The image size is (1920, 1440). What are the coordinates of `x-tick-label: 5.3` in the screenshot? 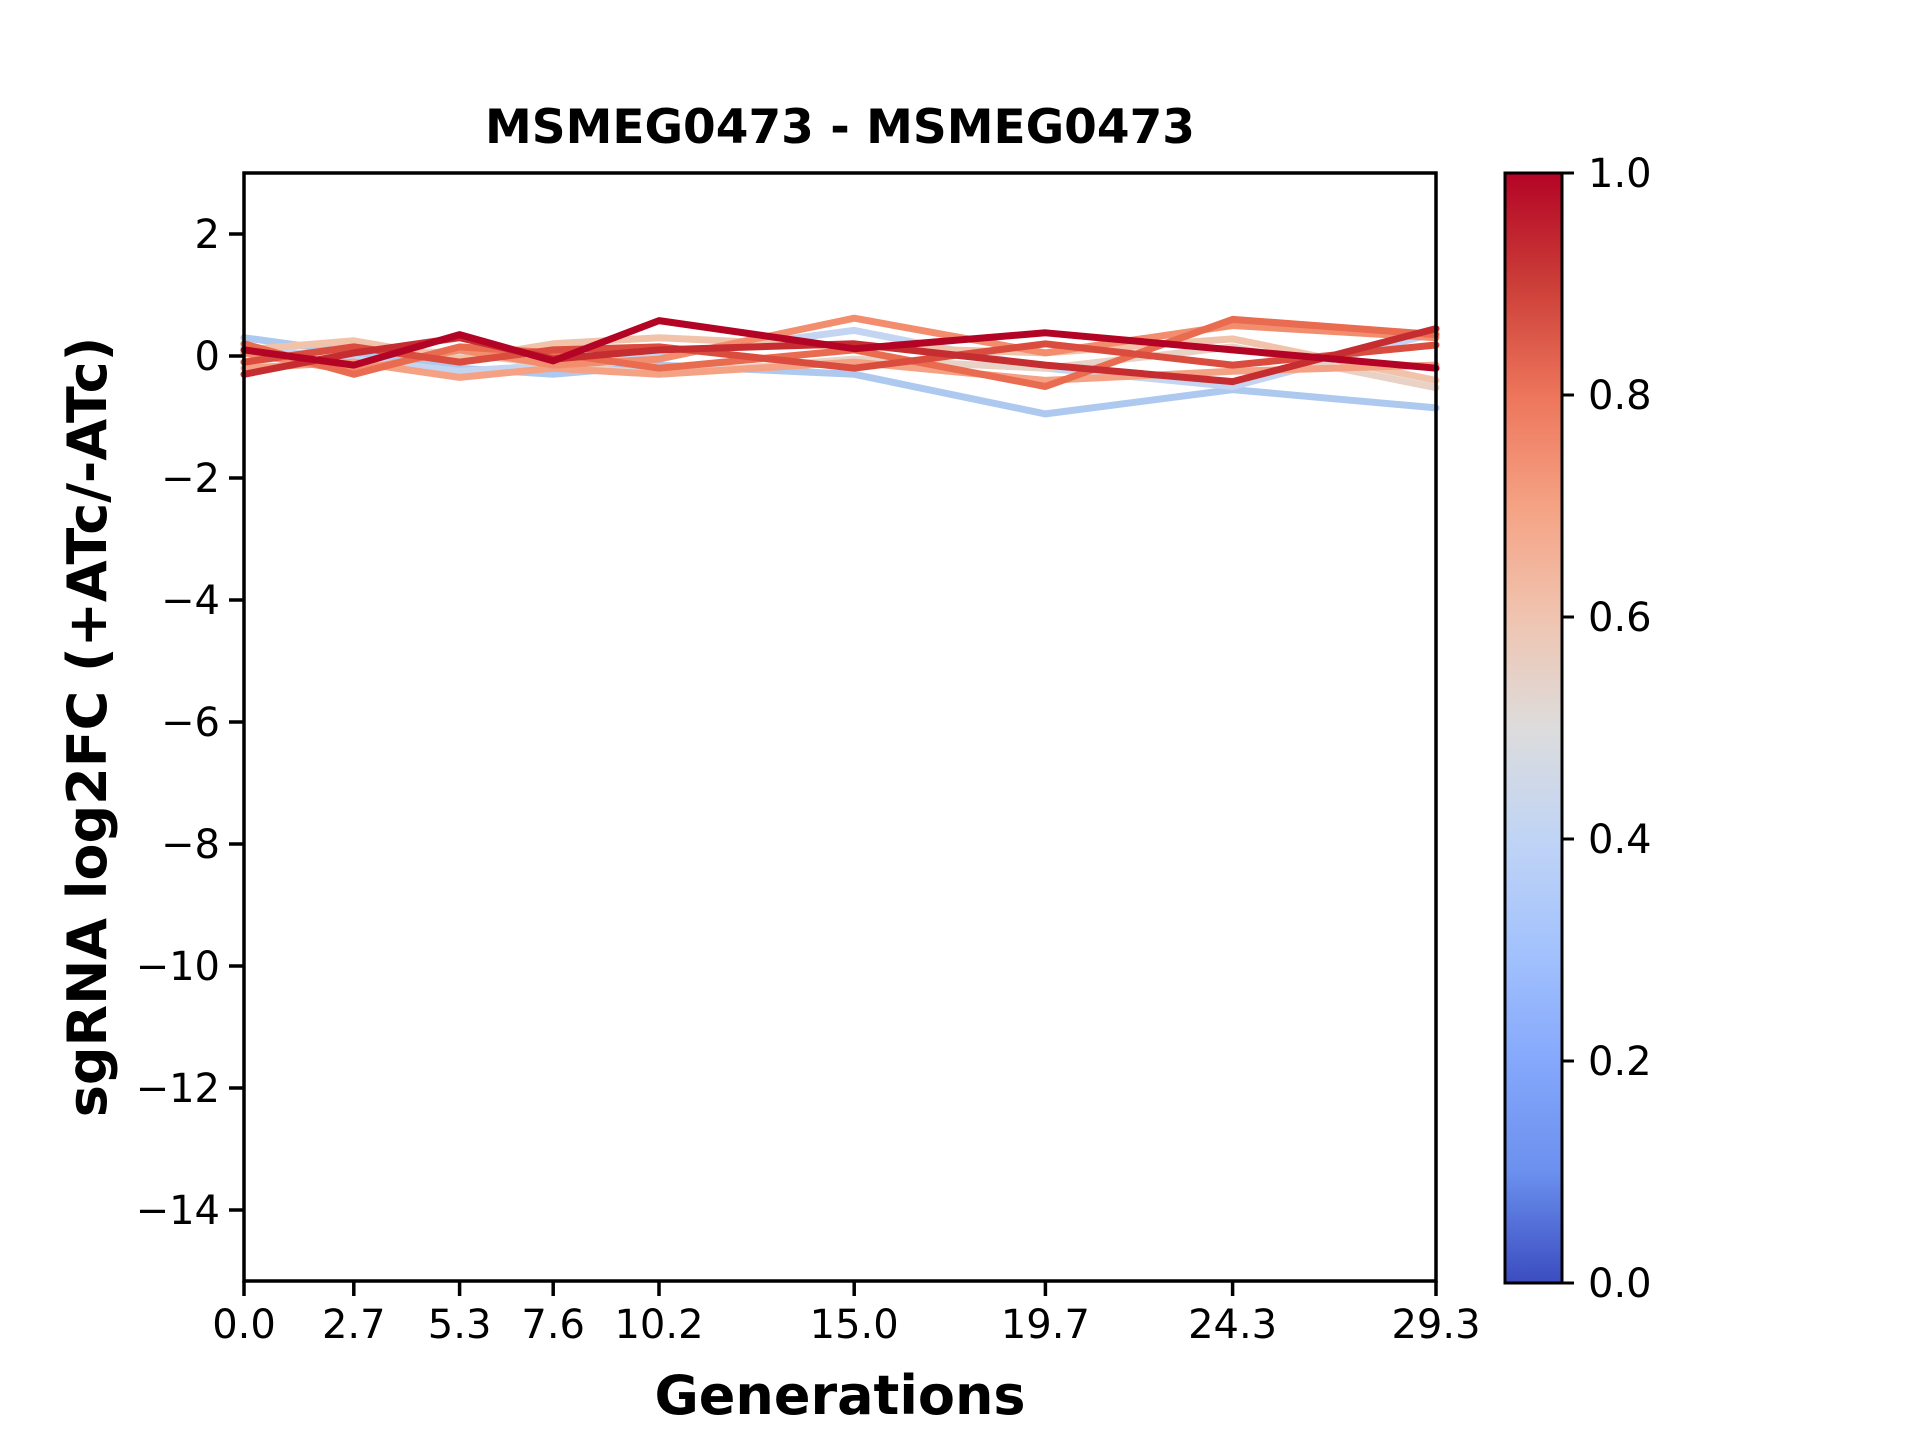 It's located at (460, 1325).